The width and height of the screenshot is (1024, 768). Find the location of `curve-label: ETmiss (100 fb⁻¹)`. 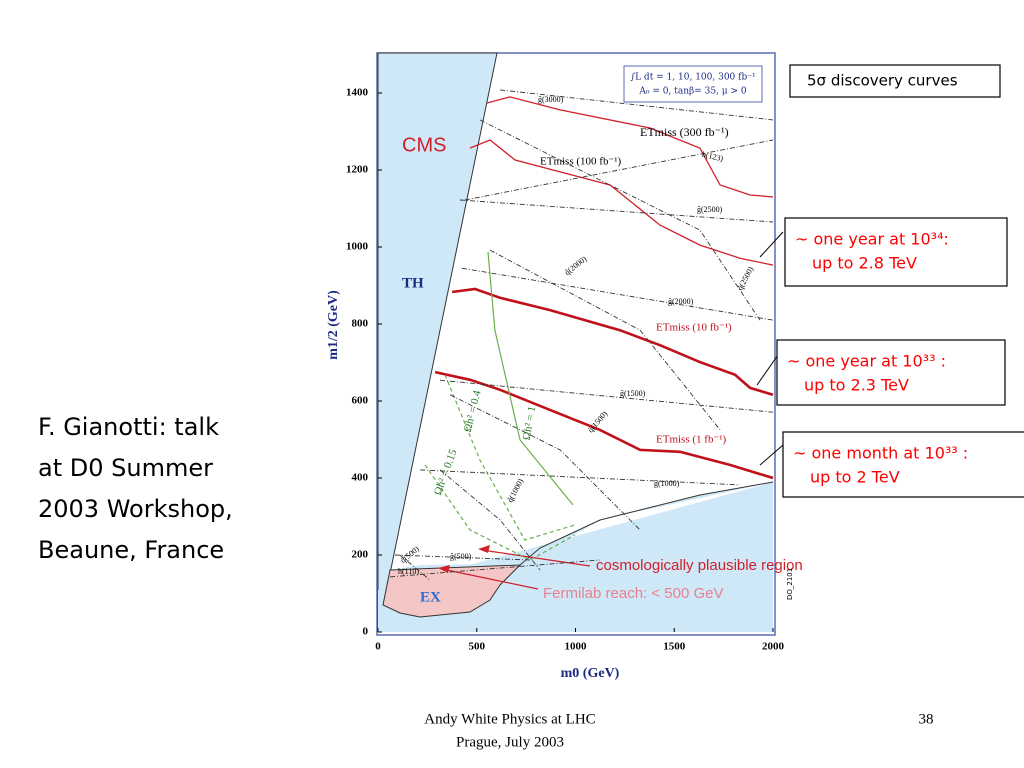

curve-label: ETmiss (100 fb⁻¹) is located at coordinates (581, 162).